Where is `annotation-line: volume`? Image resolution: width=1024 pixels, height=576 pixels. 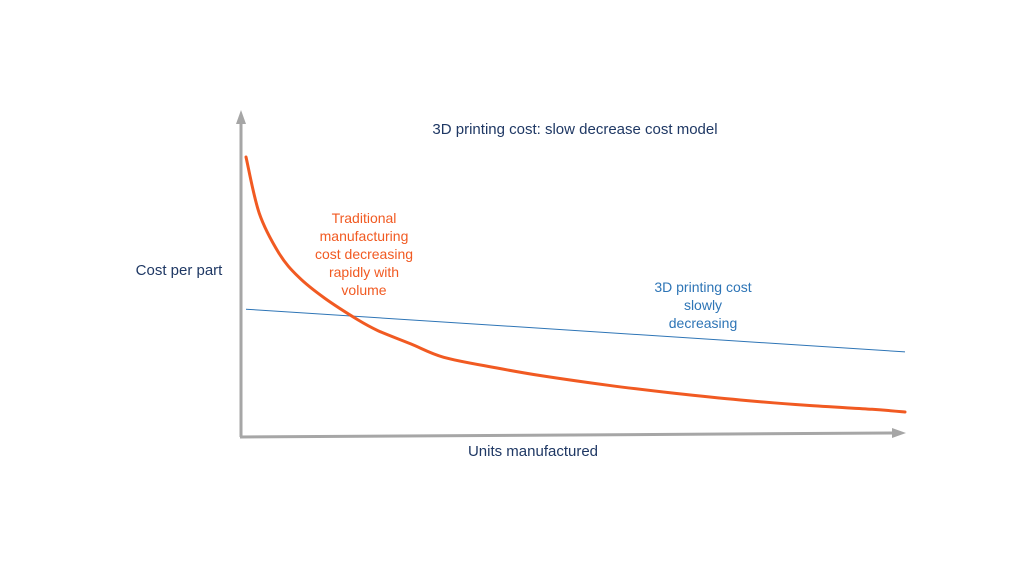
annotation-line: volume is located at coordinates (363, 290).